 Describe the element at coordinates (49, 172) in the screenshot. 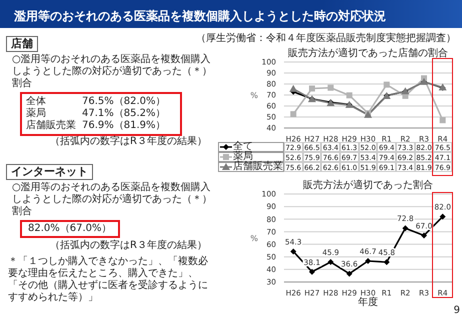

I see `text: インターネット` at that location.